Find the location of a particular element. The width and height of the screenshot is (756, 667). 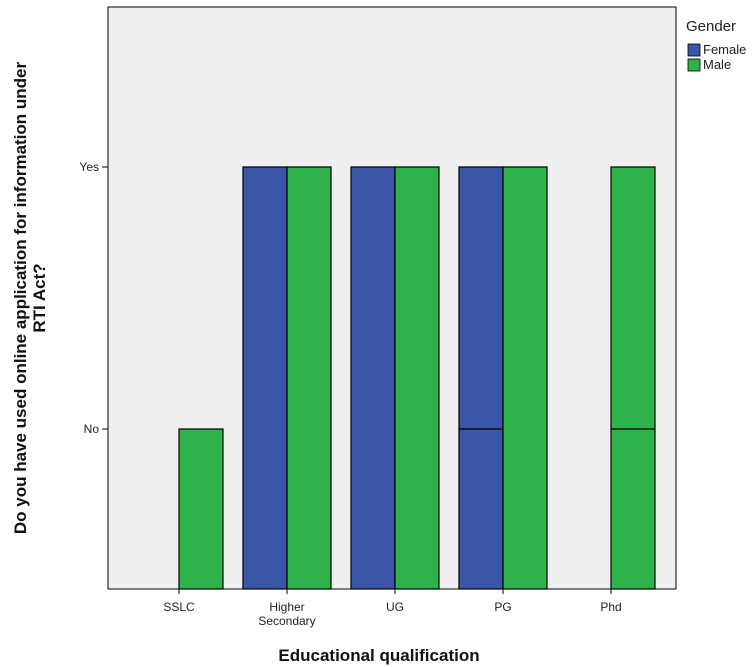

y-tick-label: No is located at coordinates (92, 429).